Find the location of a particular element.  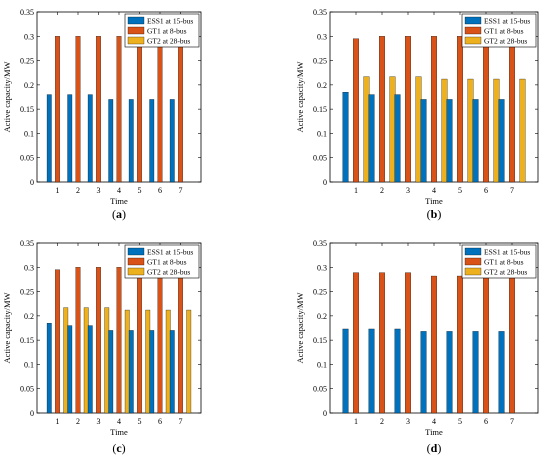

panel-caption: (a) is located at coordinates (119, 214).